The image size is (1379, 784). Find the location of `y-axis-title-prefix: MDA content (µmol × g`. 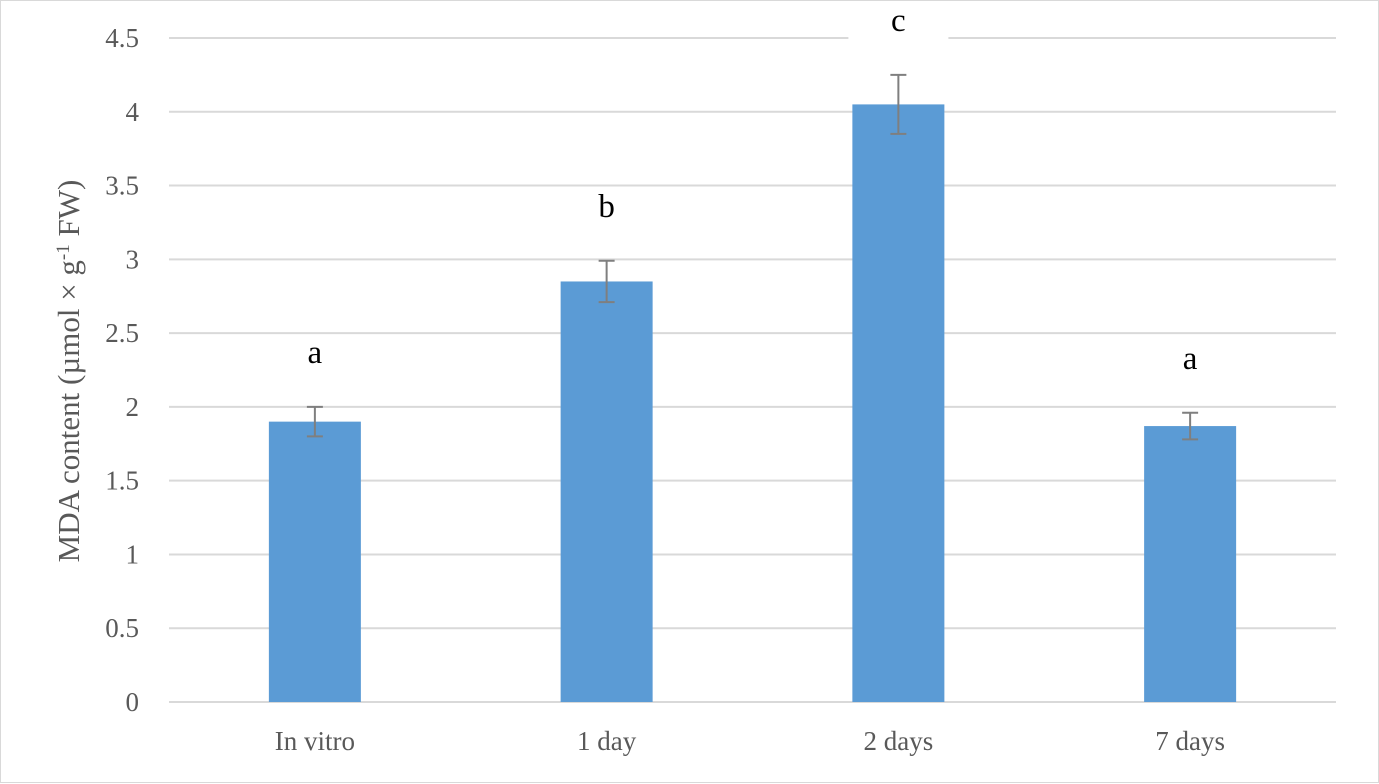

y-axis-title-prefix: MDA content (µmol × g is located at coordinates (68, 411).